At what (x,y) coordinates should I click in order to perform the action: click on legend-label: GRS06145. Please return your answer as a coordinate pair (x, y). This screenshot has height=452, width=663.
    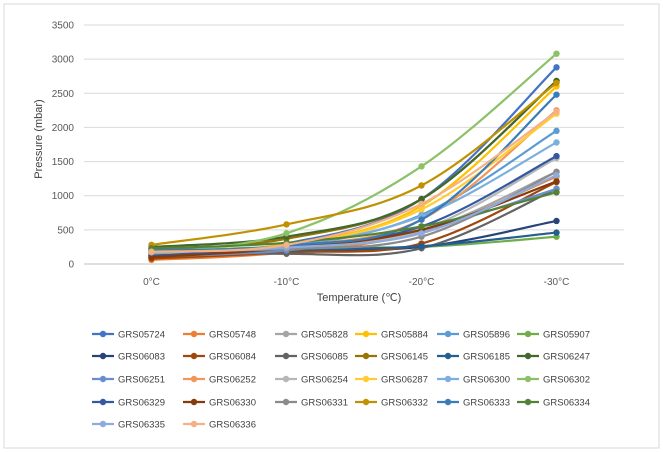
    Looking at the image, I should click on (404, 357).